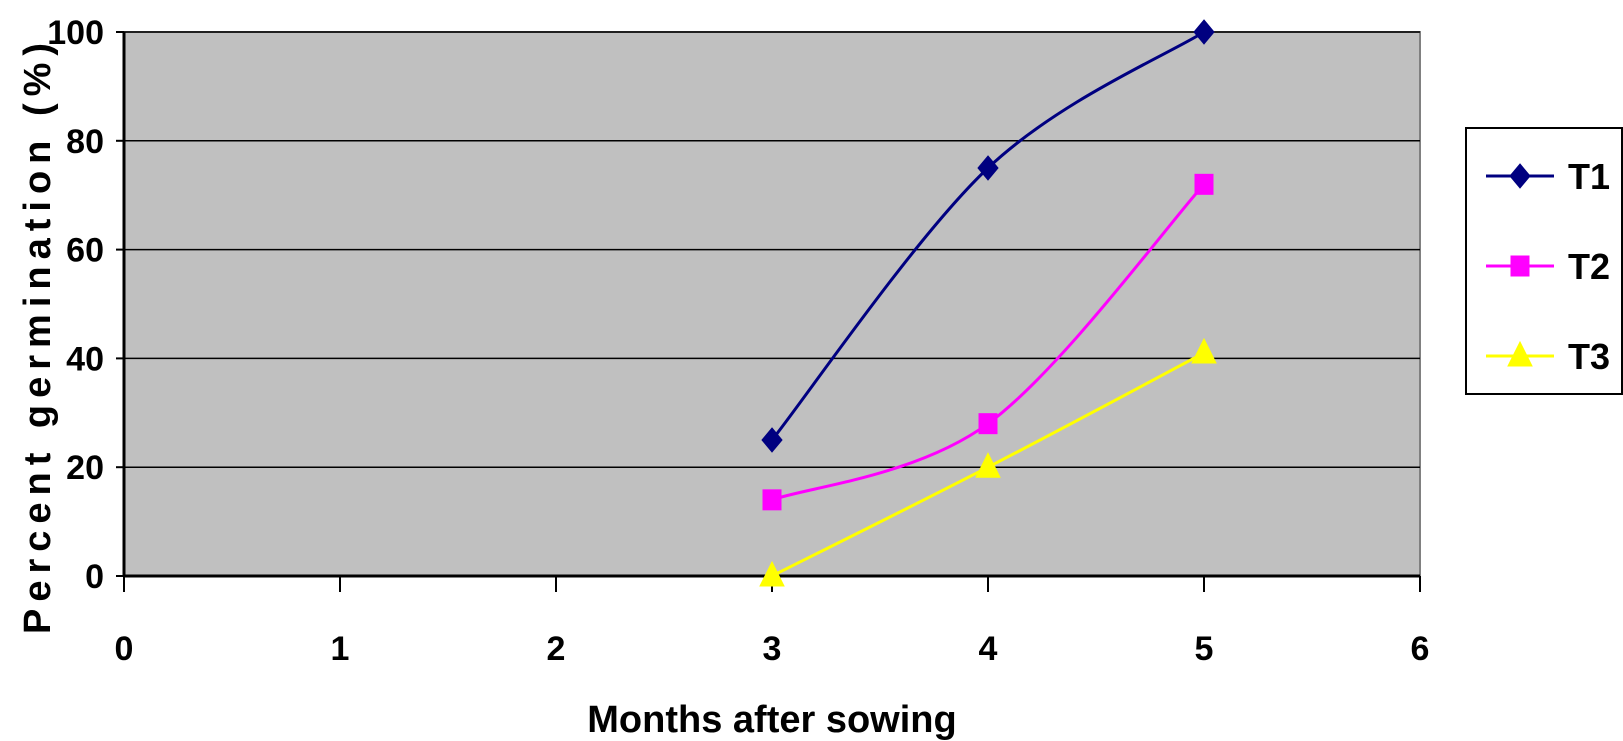  I want to click on x-axis-ticks: 0 1 2 3 4 5 6, so click(772, 622).